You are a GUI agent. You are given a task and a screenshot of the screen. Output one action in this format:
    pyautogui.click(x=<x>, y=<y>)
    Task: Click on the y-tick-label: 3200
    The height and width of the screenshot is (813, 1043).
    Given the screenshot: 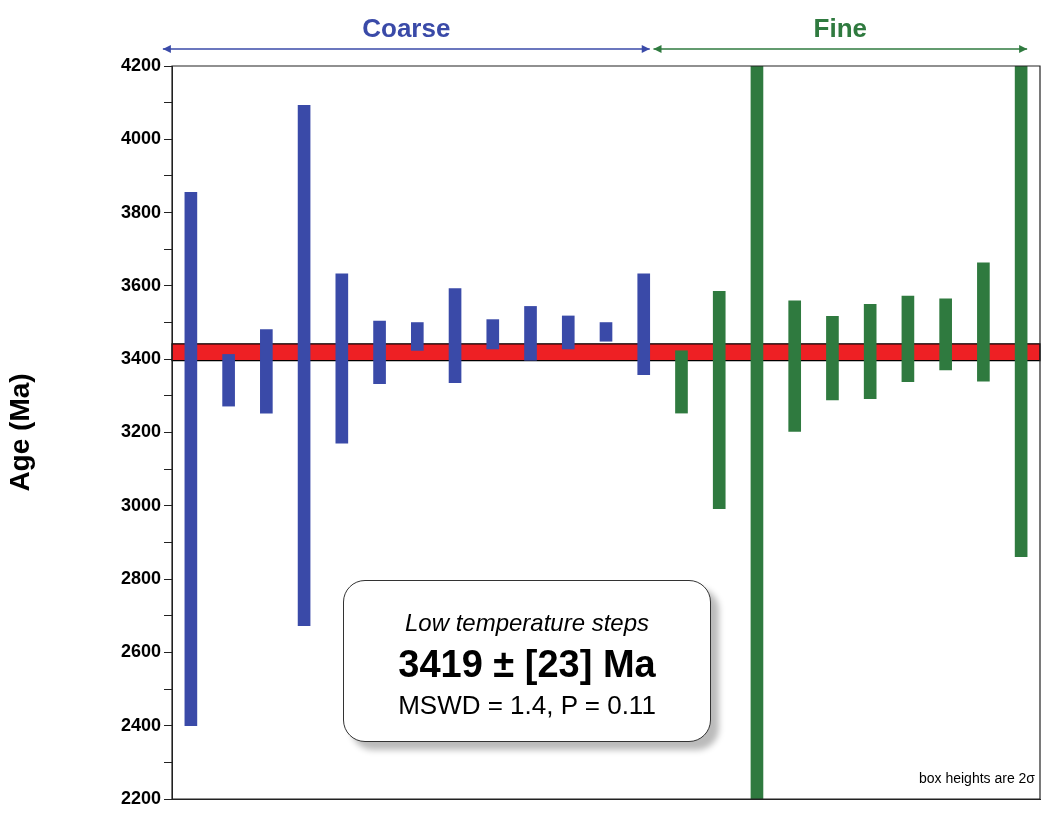 What is the action you would take?
    pyautogui.click(x=140, y=431)
    